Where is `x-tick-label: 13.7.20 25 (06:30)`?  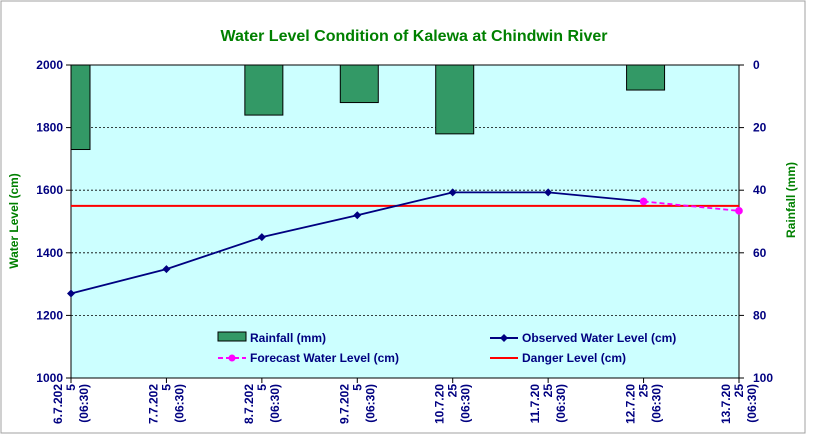
x-tick-label: 13.7.20 25 (06:30) is located at coordinates (739, 404).